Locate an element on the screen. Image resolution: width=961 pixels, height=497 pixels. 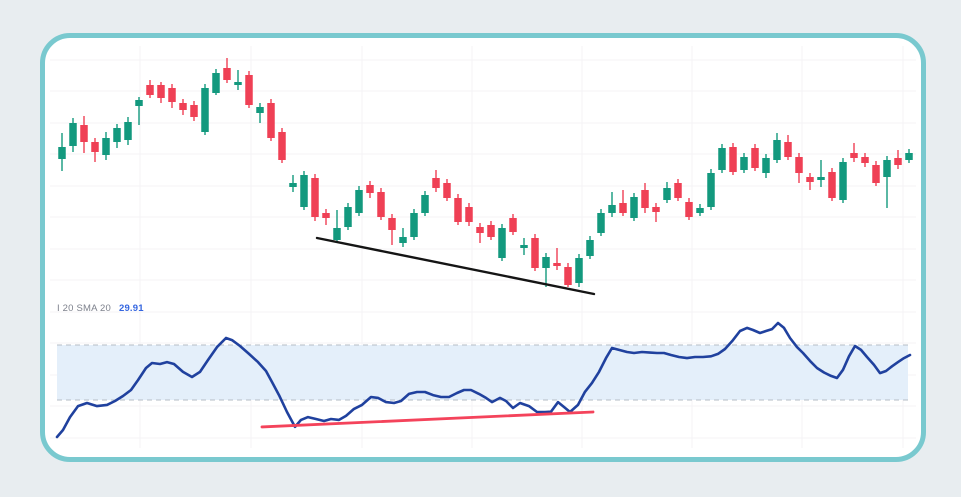
price-trendline is located at coordinates (455, 266).